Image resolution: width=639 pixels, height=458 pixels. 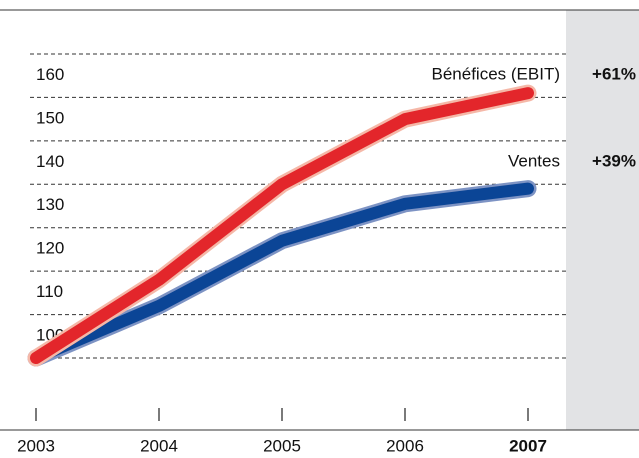 What do you see at coordinates (50, 204) in the screenshot?
I see `y-tick-label: 130` at bounding box center [50, 204].